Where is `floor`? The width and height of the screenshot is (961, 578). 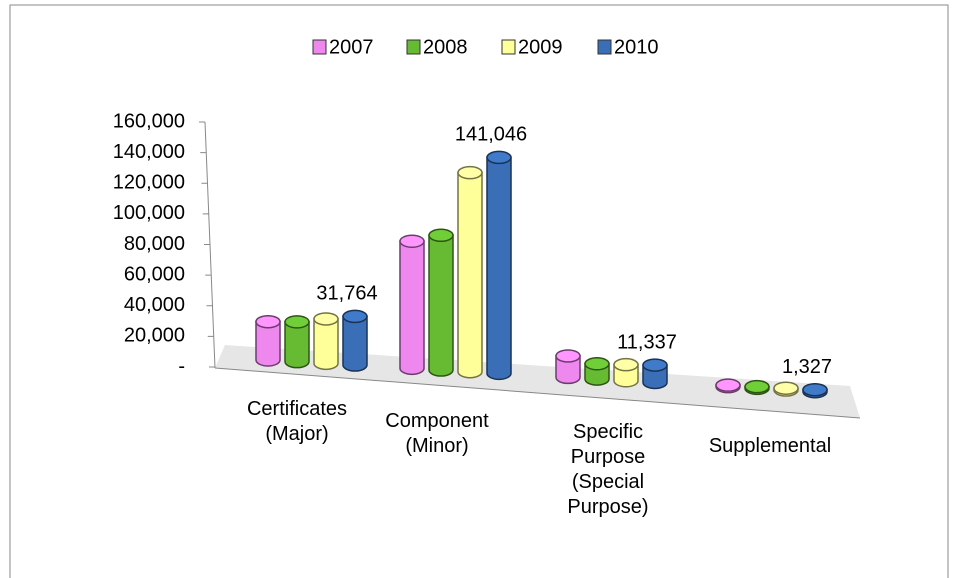
floor is located at coordinates (537, 381).